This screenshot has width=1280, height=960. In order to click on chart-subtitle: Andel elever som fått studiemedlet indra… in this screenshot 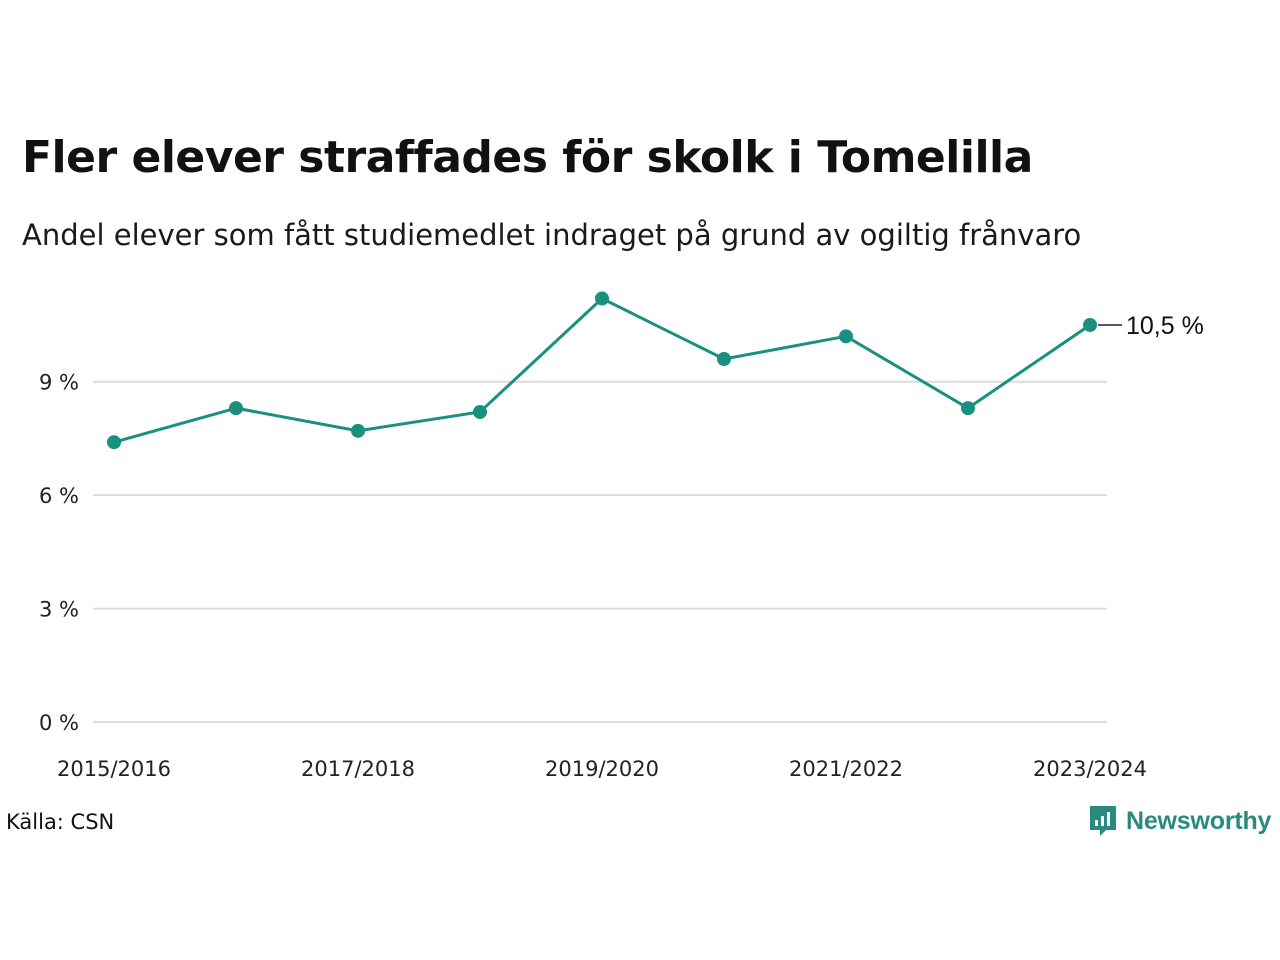, I will do `click(552, 235)`.